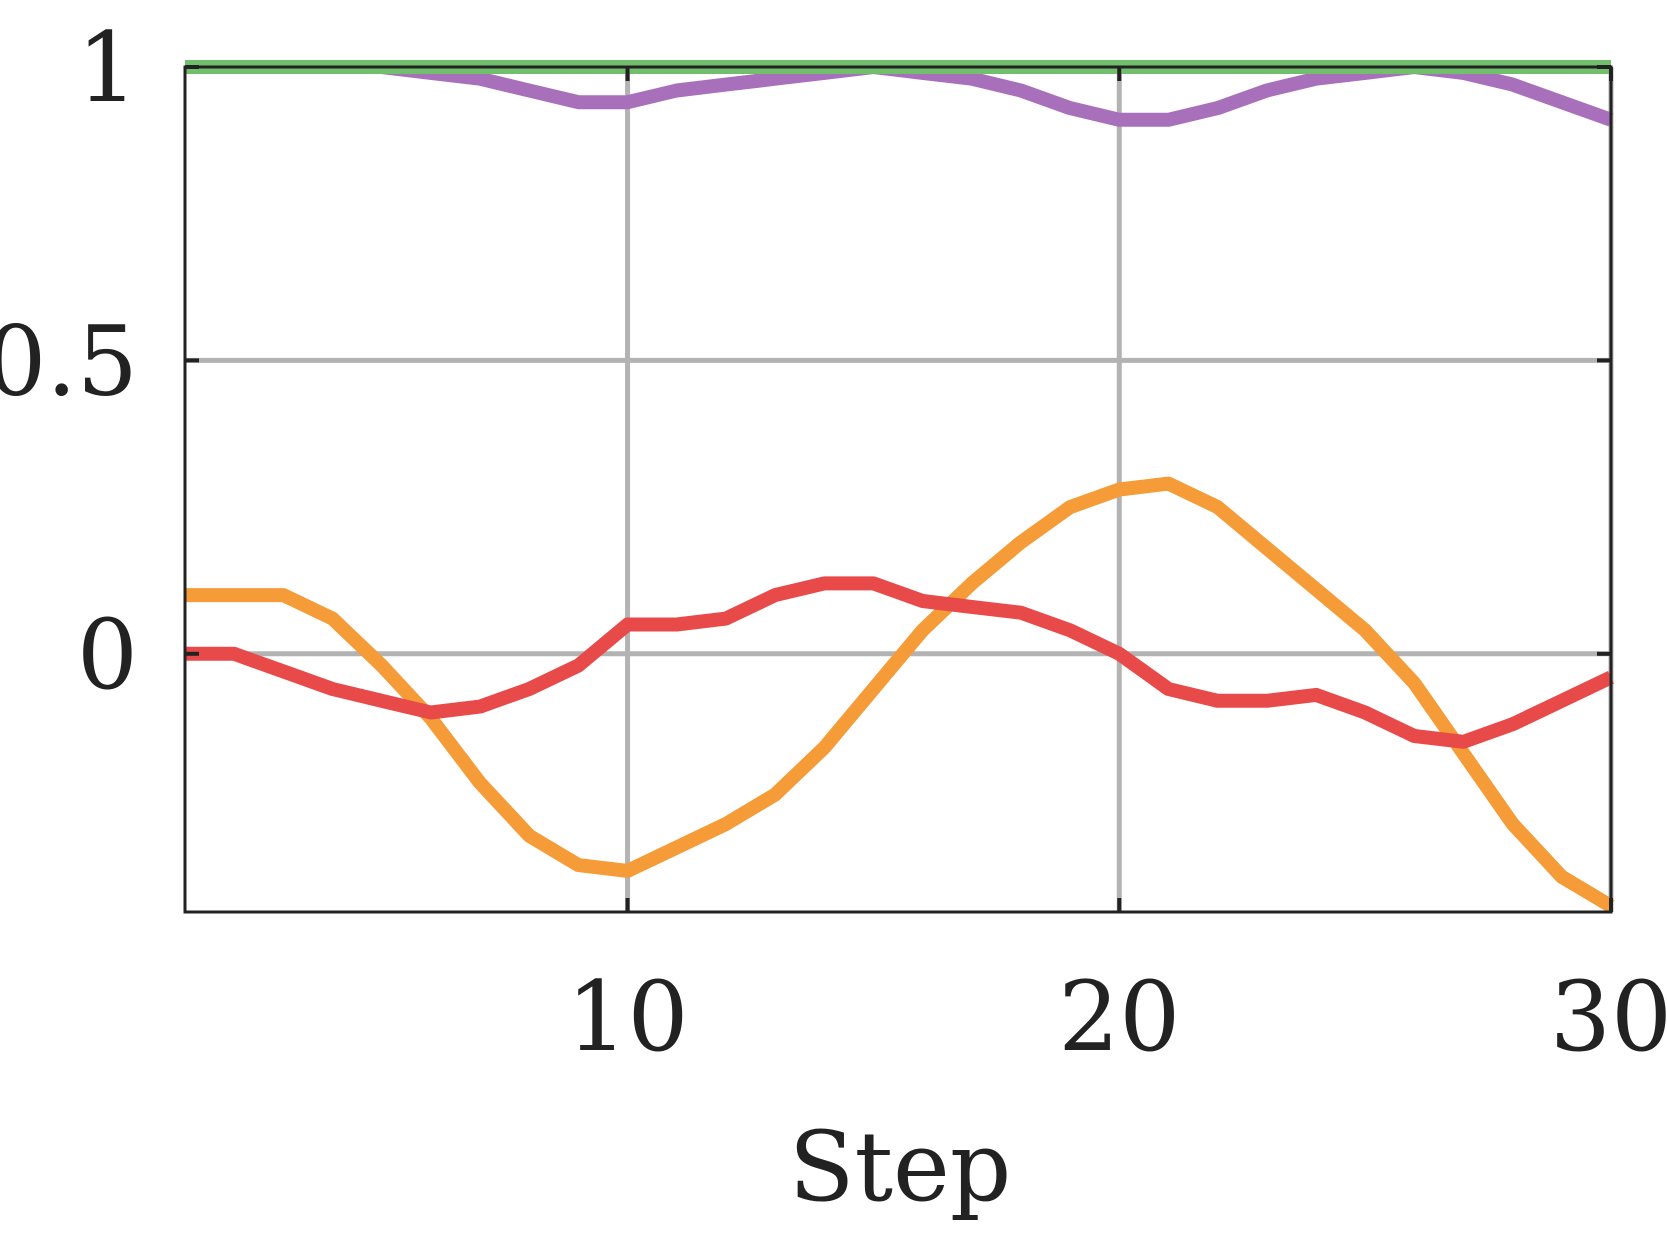 The height and width of the screenshot is (1250, 1667). What do you see at coordinates (69, 361) in the screenshot?
I see `y-tick-label-1: 0.5` at bounding box center [69, 361].